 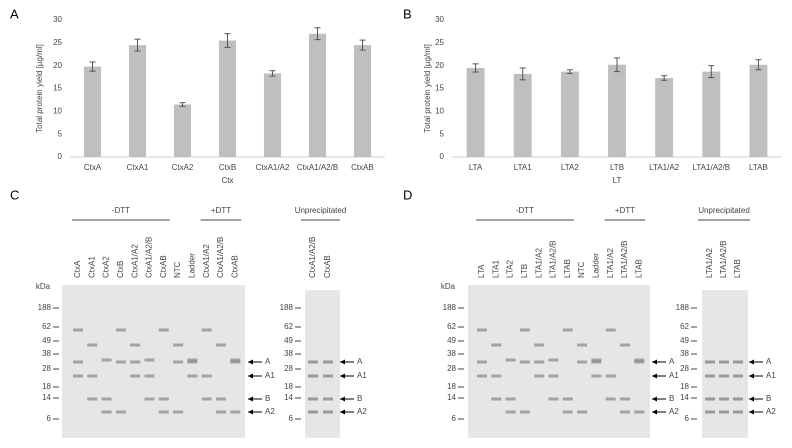 What do you see at coordinates (77, 269) in the screenshot?
I see `lane-label: CtxA` at bounding box center [77, 269].